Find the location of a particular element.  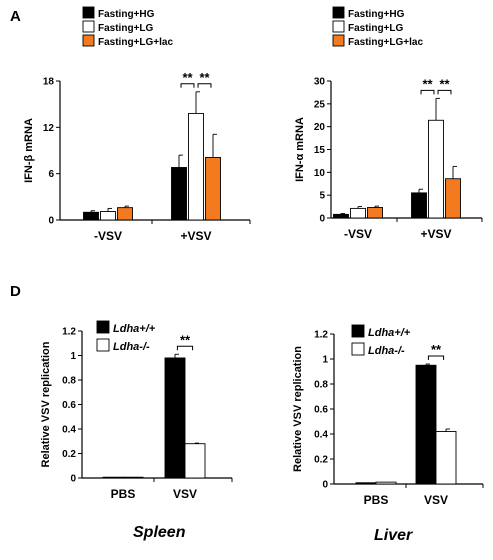

chart3-category-label: VSV is located at coordinates (185, 494).